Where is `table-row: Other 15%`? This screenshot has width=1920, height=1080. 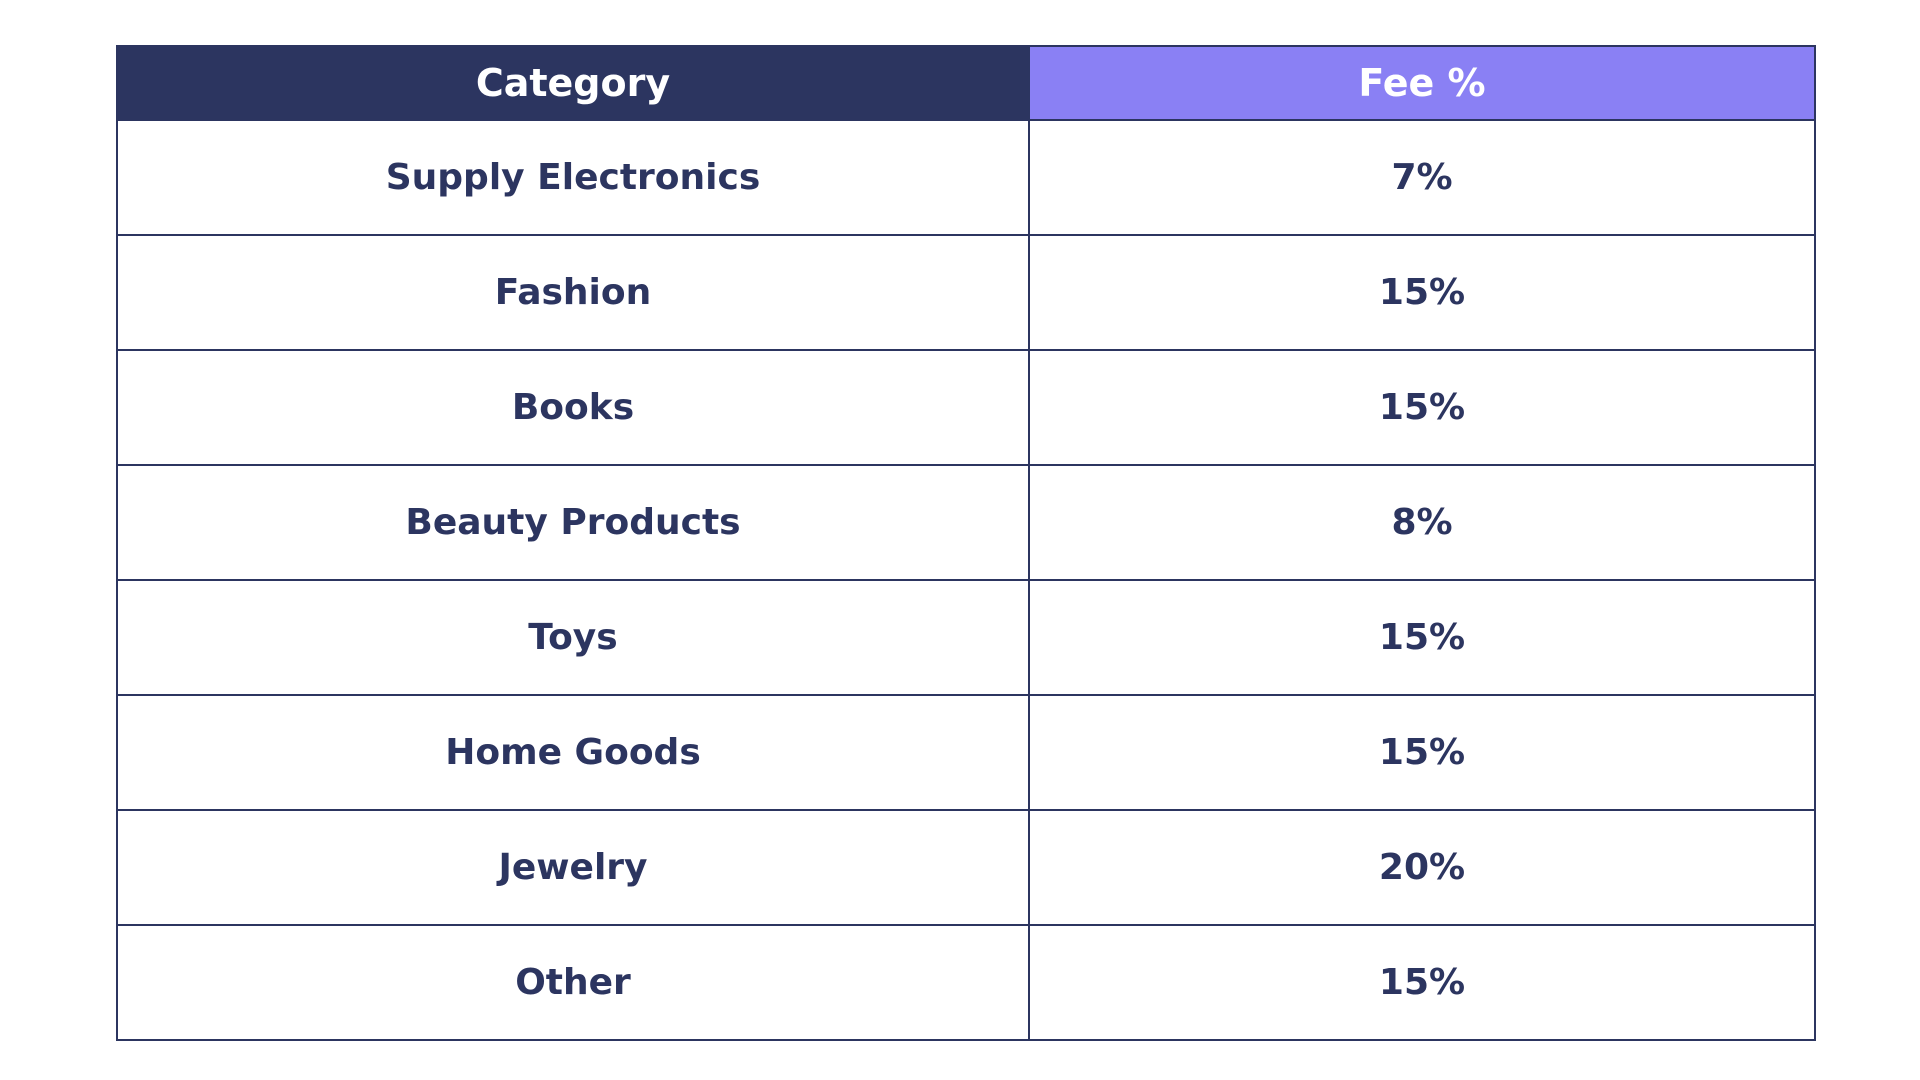 table-row: Other 15% is located at coordinates (966, 982).